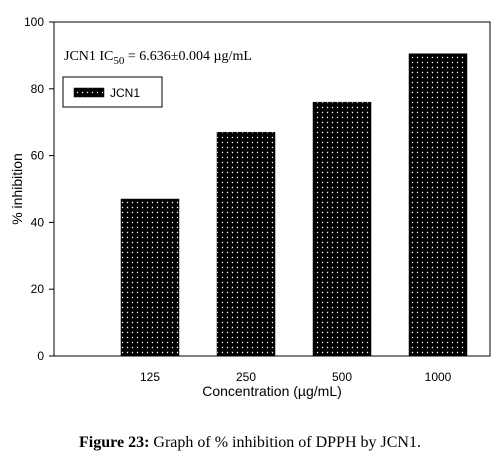 The height and width of the screenshot is (461, 500). I want to click on x-axis-title: Concentration (µg/mL), so click(272, 391).